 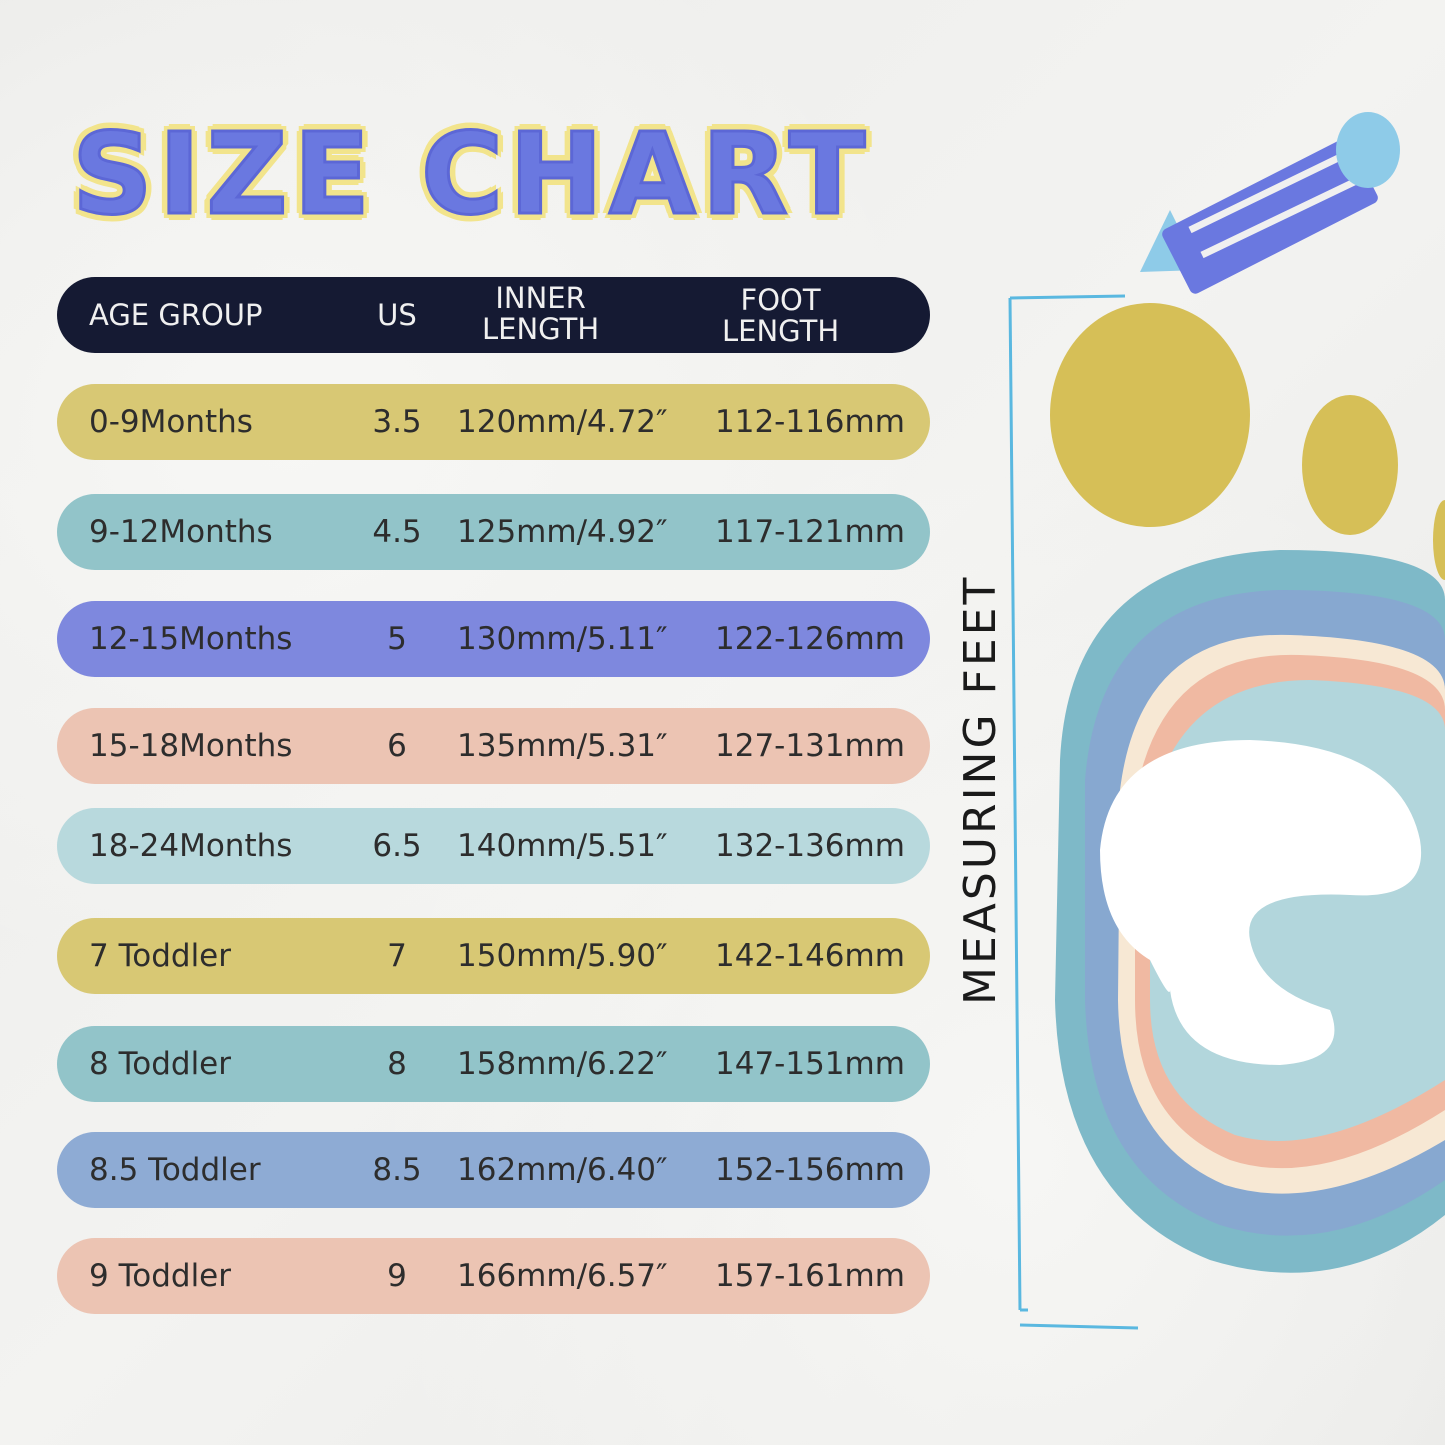 What do you see at coordinates (191, 746) in the screenshot?
I see `age-cell: 15-18Months` at bounding box center [191, 746].